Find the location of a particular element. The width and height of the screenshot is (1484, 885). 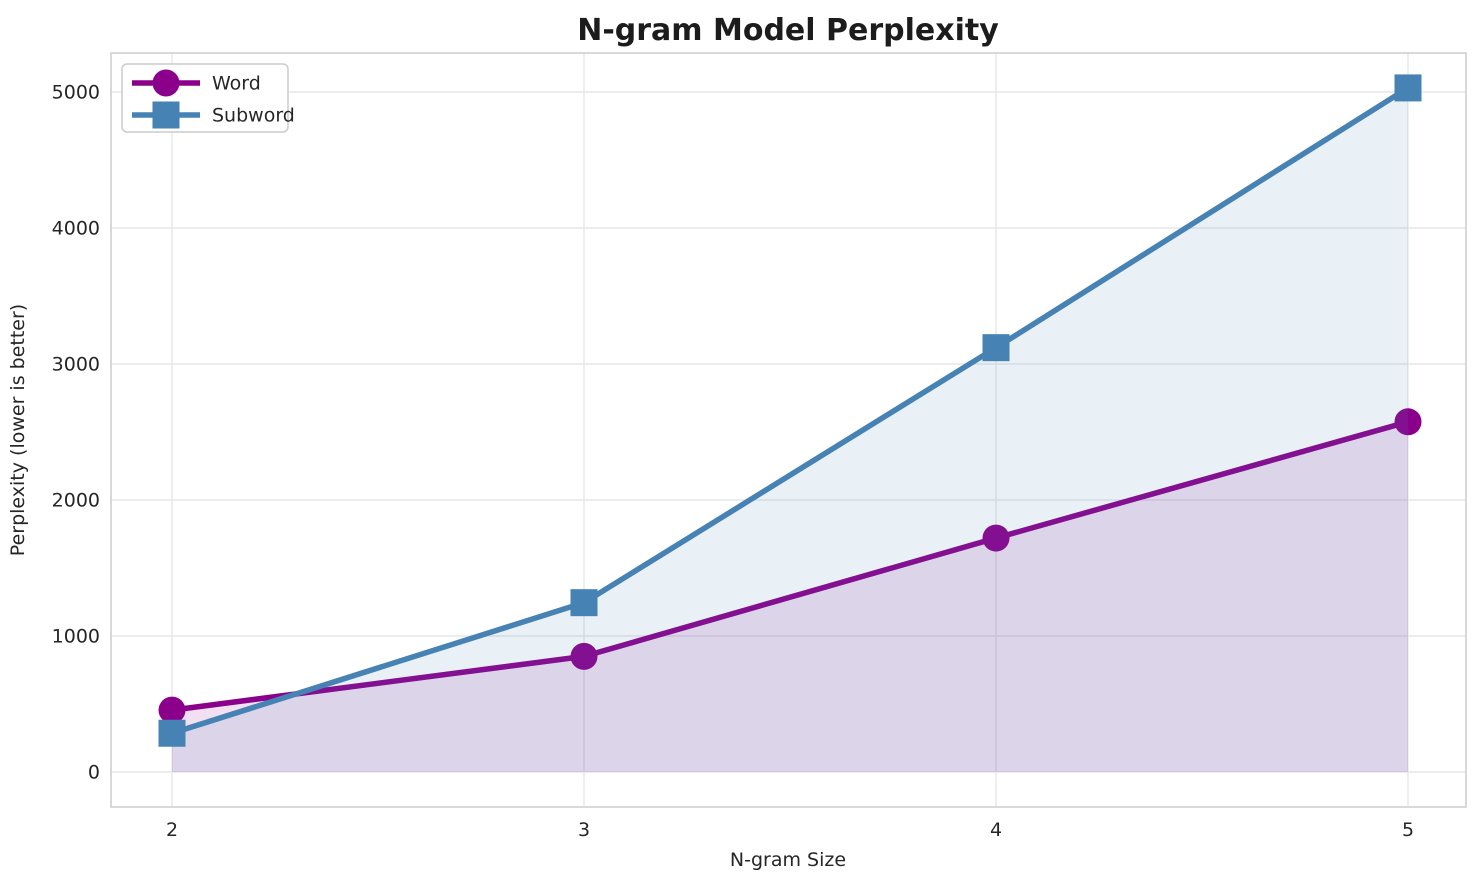

y-axis-label: Perplexity (lower is better) is located at coordinates (18, 430).